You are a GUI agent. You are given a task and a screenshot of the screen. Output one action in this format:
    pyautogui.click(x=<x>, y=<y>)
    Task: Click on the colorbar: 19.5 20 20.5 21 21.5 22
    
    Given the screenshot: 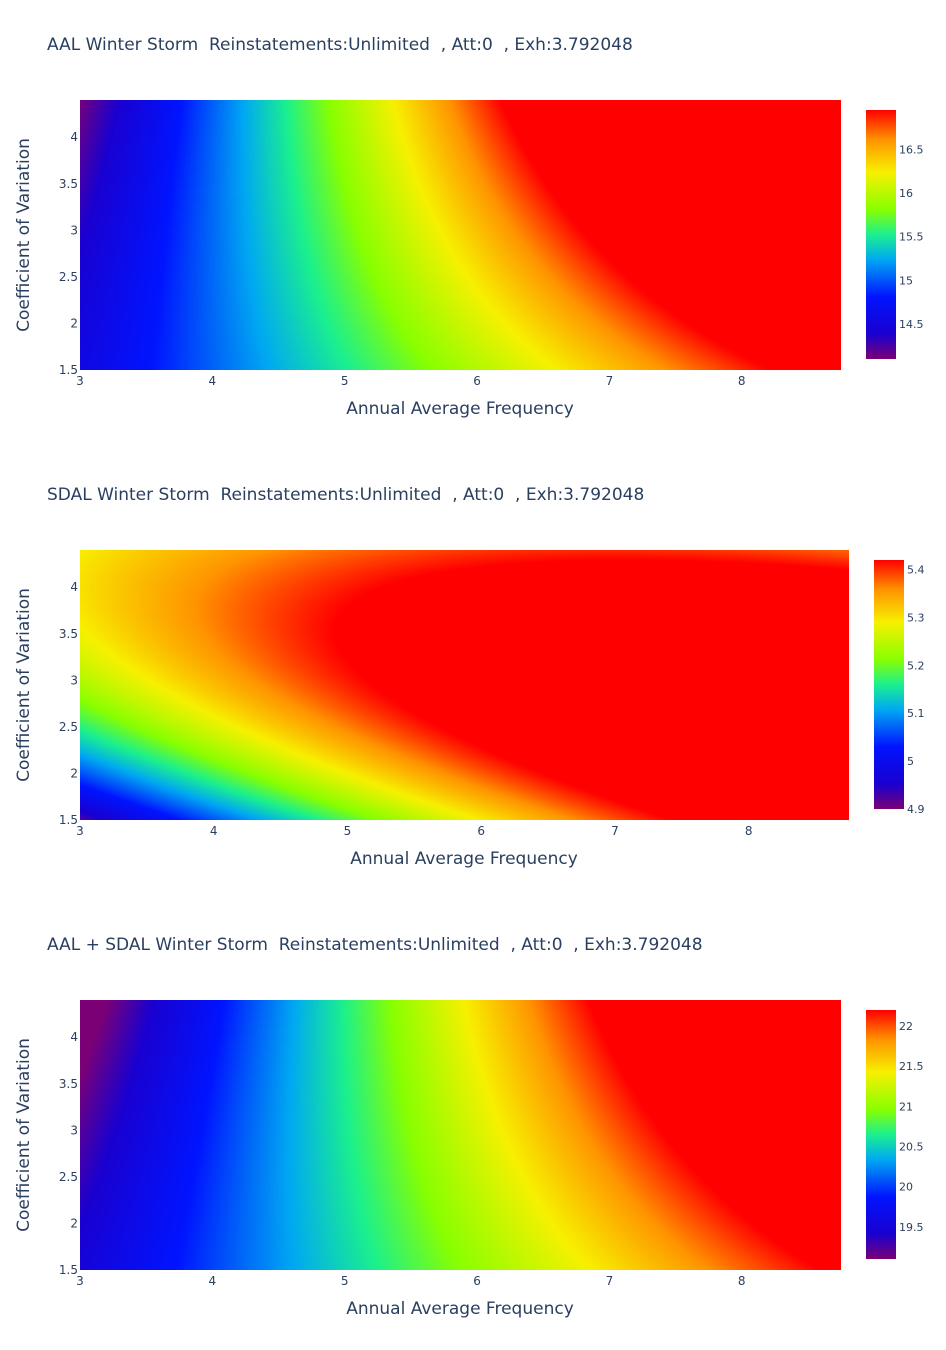 What is the action you would take?
    pyautogui.click(x=895, y=1134)
    